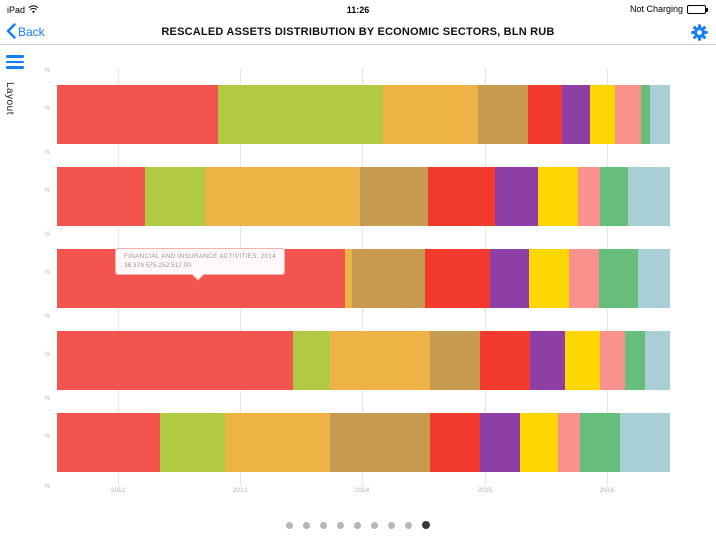 Image resolution: width=716 pixels, height=537 pixels. I want to click on x-tick-label: 2014, so click(362, 490).